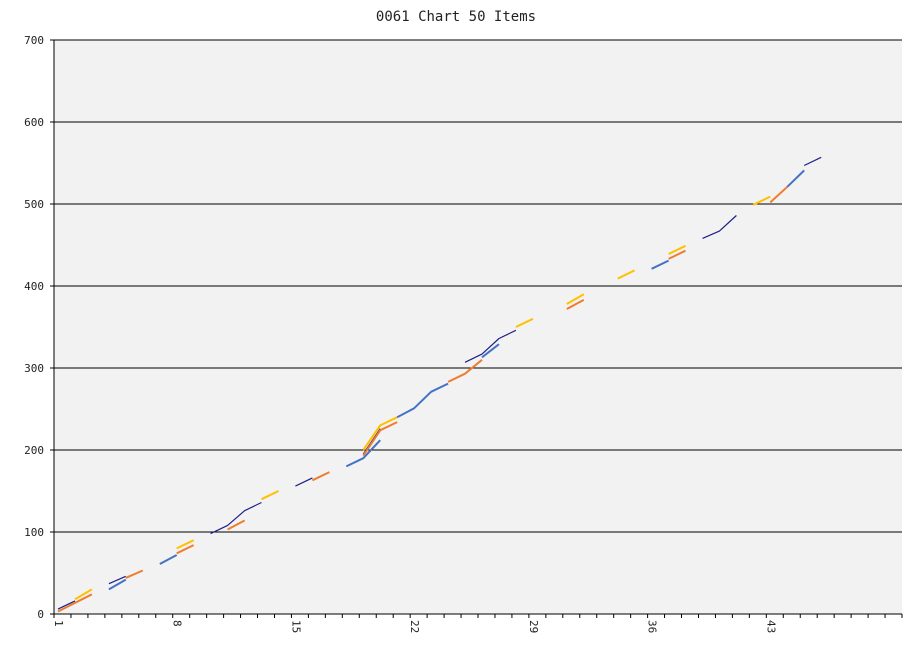  Describe the element at coordinates (414, 626) in the screenshot. I see `x-tick-label: 22` at that location.